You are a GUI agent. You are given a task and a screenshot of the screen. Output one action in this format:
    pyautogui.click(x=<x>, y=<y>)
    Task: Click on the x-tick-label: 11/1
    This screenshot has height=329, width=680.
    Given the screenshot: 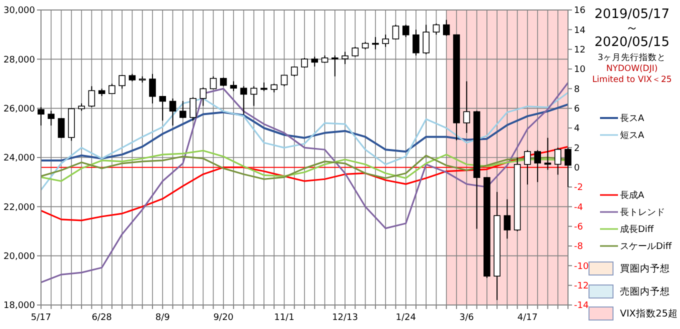 What is the action you would take?
    pyautogui.click(x=284, y=318)
    